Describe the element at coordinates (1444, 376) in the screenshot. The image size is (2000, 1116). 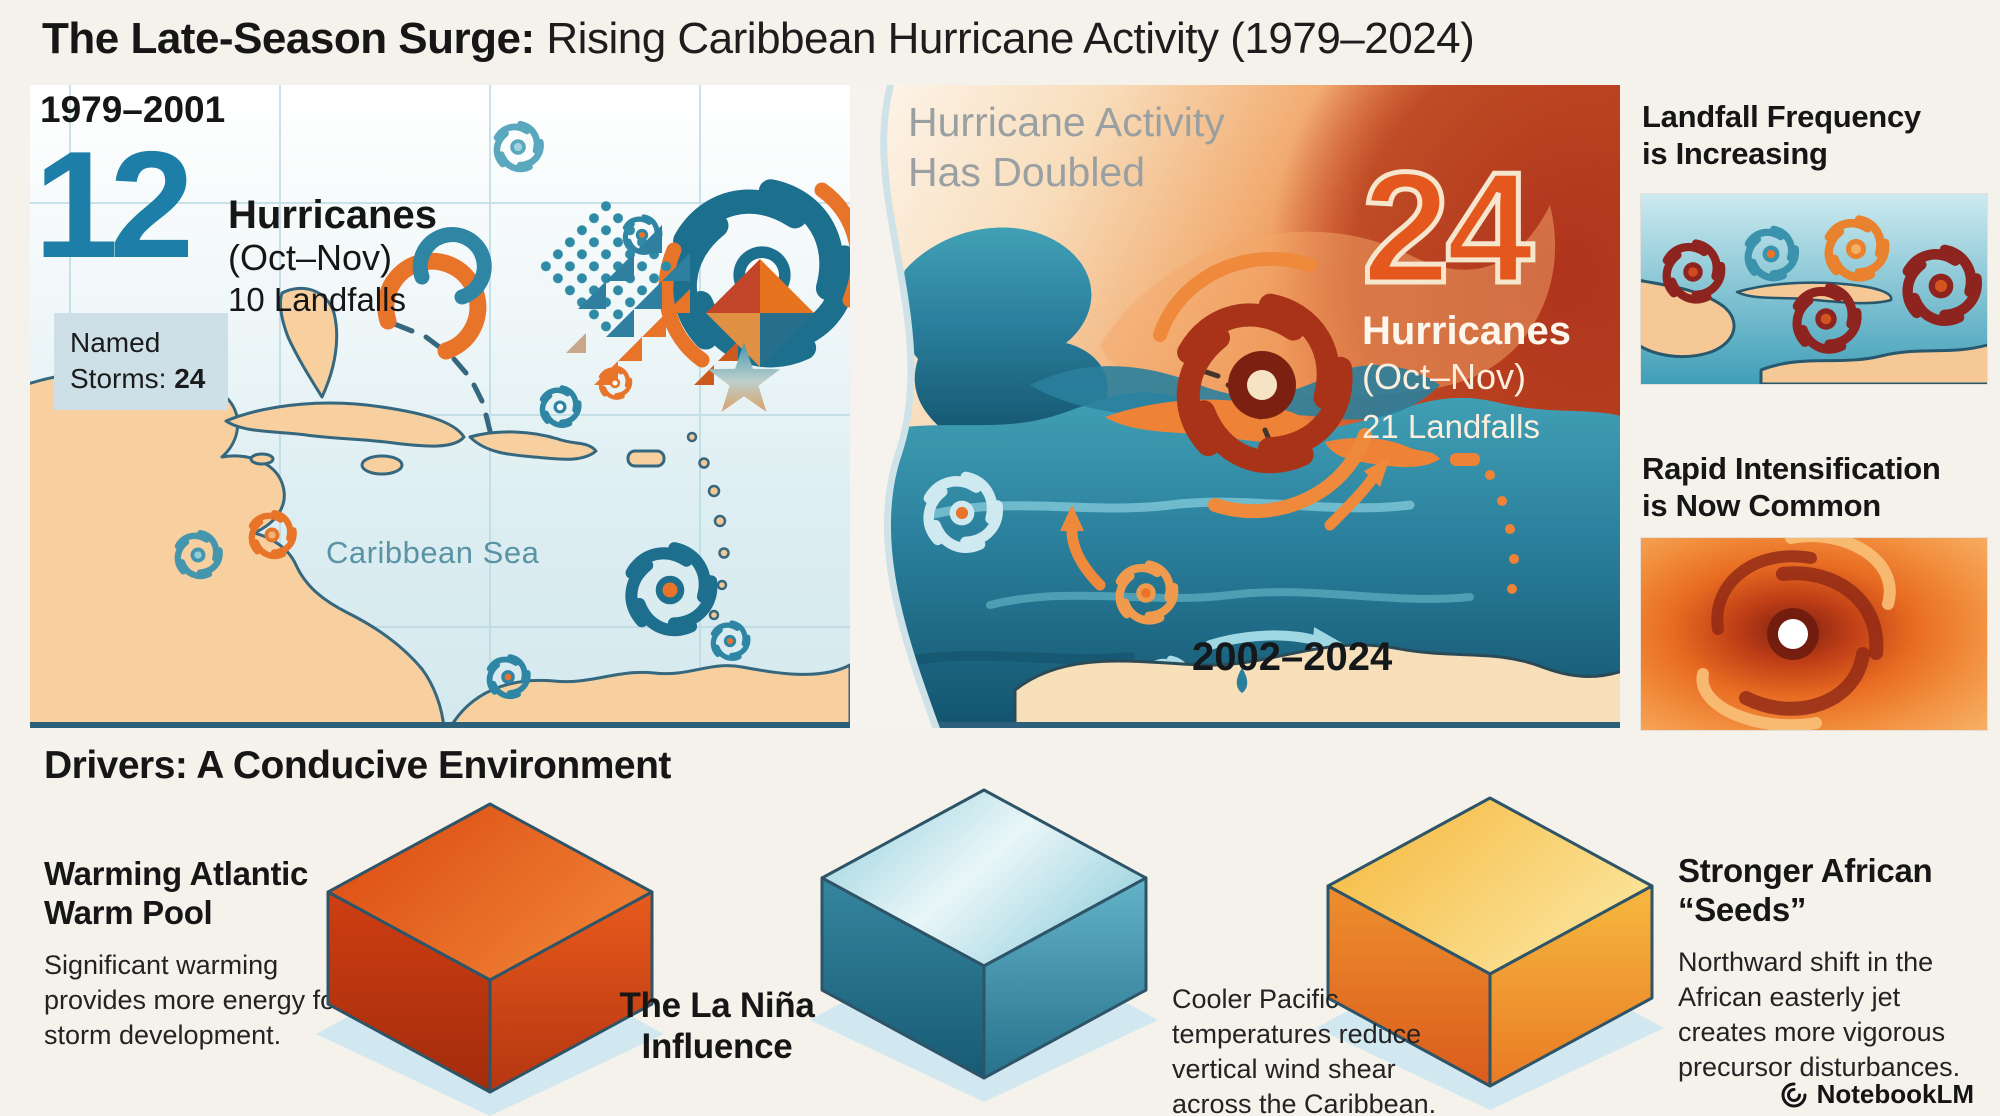
I see `era2-months: (Oct–Nov)` at that location.